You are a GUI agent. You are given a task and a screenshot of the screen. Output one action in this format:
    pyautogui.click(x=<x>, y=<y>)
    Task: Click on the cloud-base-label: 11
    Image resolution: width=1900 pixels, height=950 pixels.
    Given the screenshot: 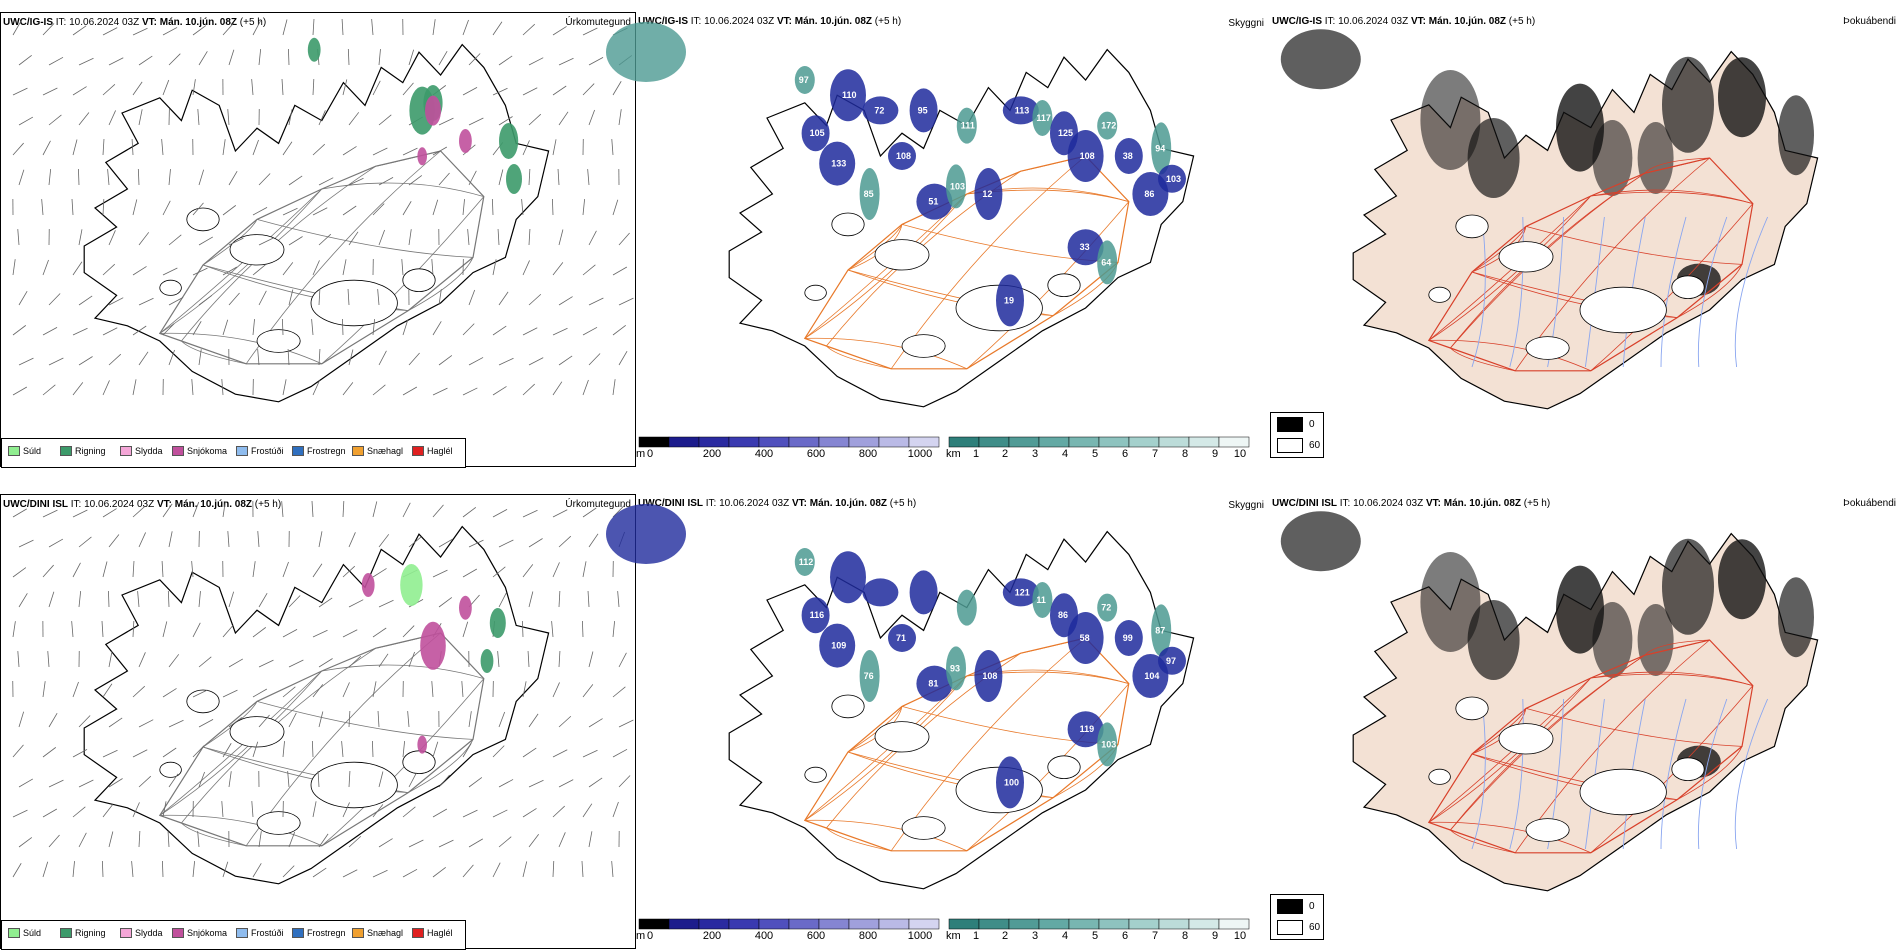 What is the action you would take?
    pyautogui.click(x=1041, y=600)
    